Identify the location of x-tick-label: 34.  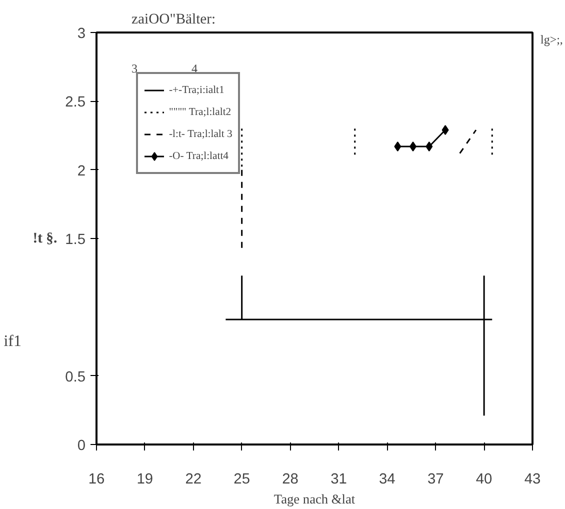
(387, 480).